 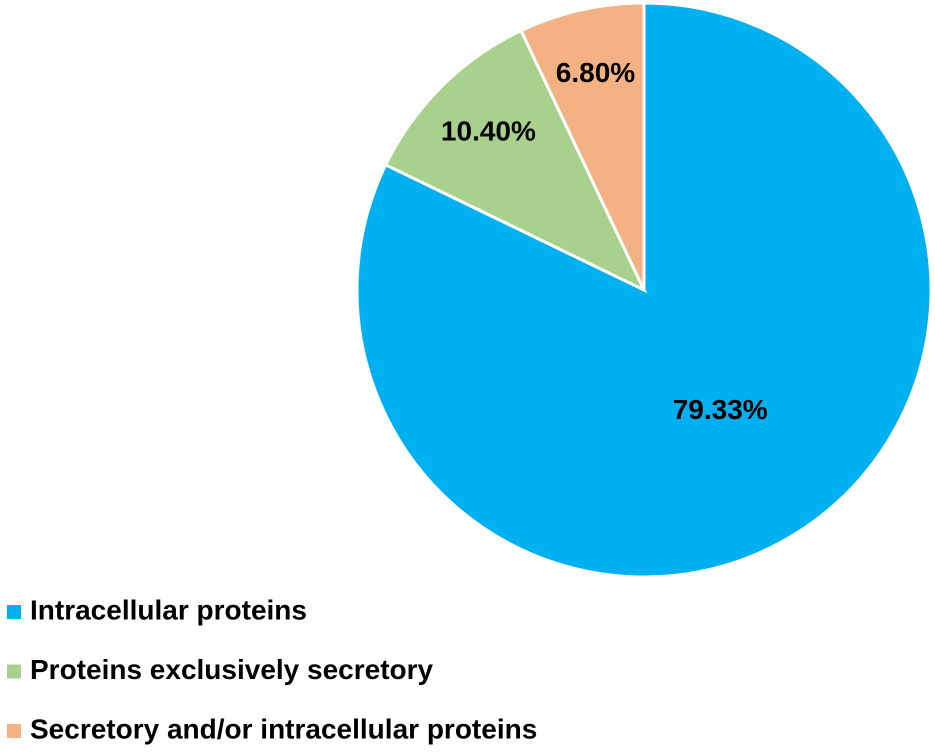 I want to click on data-label: 79.33%, so click(x=720, y=409).